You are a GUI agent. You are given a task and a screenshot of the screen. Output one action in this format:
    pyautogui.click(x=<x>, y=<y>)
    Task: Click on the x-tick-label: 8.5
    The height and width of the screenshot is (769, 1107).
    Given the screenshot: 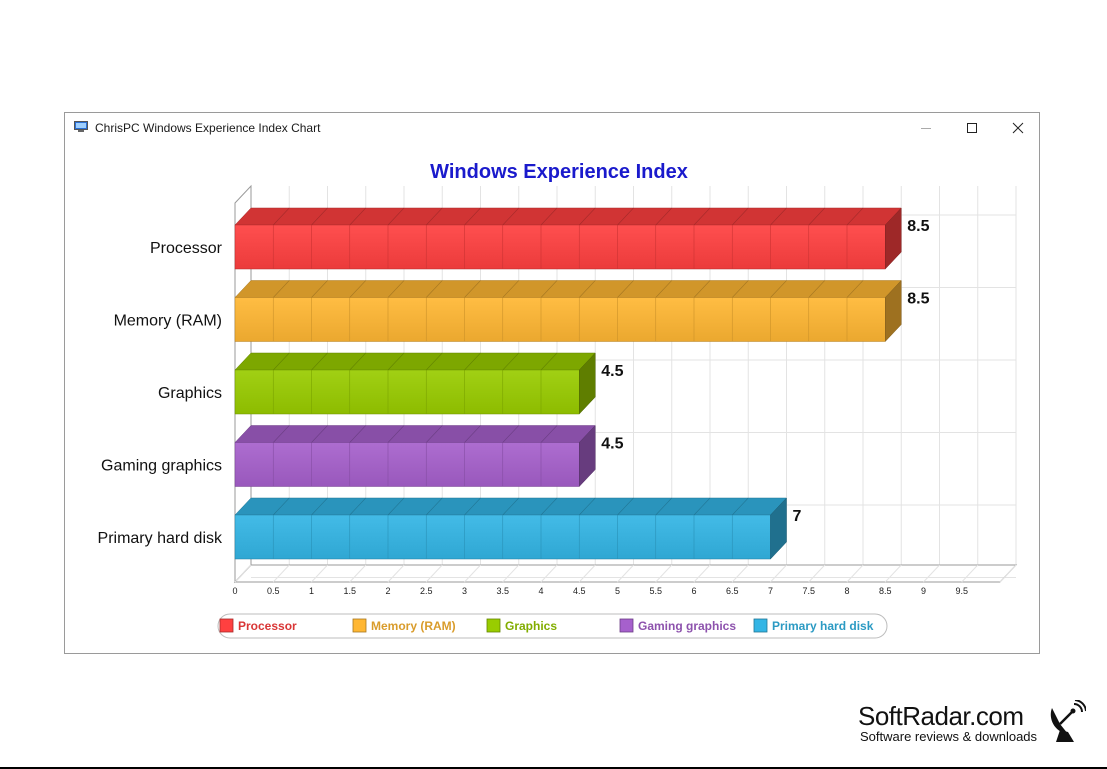 What is the action you would take?
    pyautogui.click(x=885, y=591)
    